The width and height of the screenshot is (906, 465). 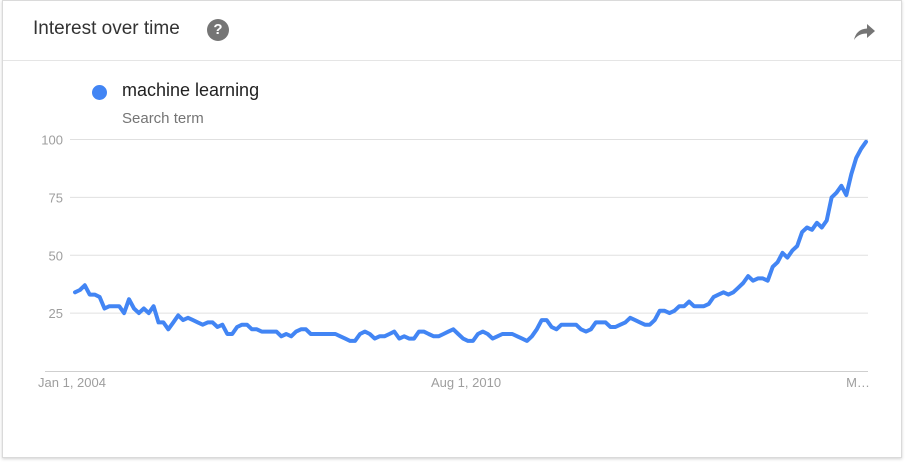 I want to click on legend-series-name: machine learning, so click(x=191, y=90).